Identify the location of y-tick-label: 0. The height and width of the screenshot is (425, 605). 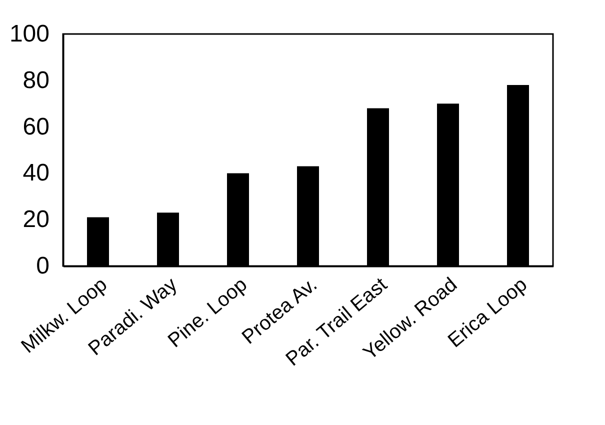
(43, 266).